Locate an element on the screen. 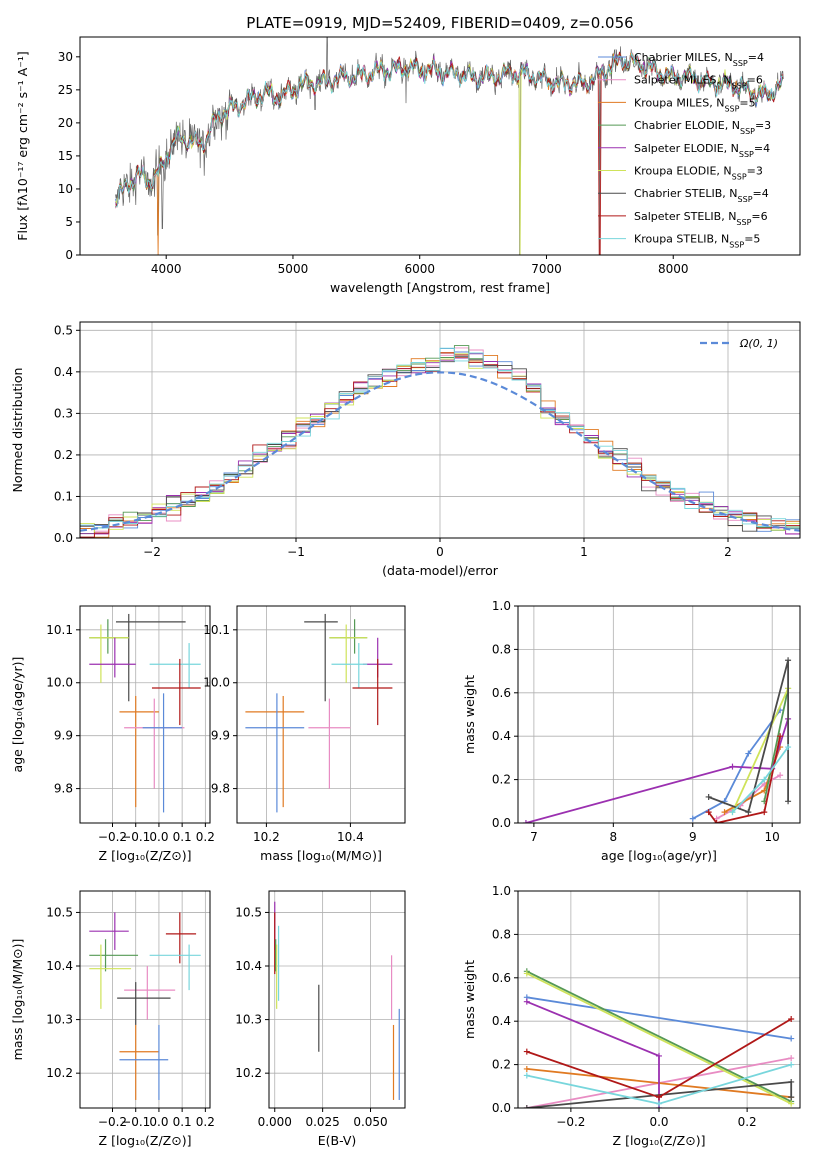  axis-label-x: Z [log₁₀(Z/Z⊙)] is located at coordinates (659, 1140).